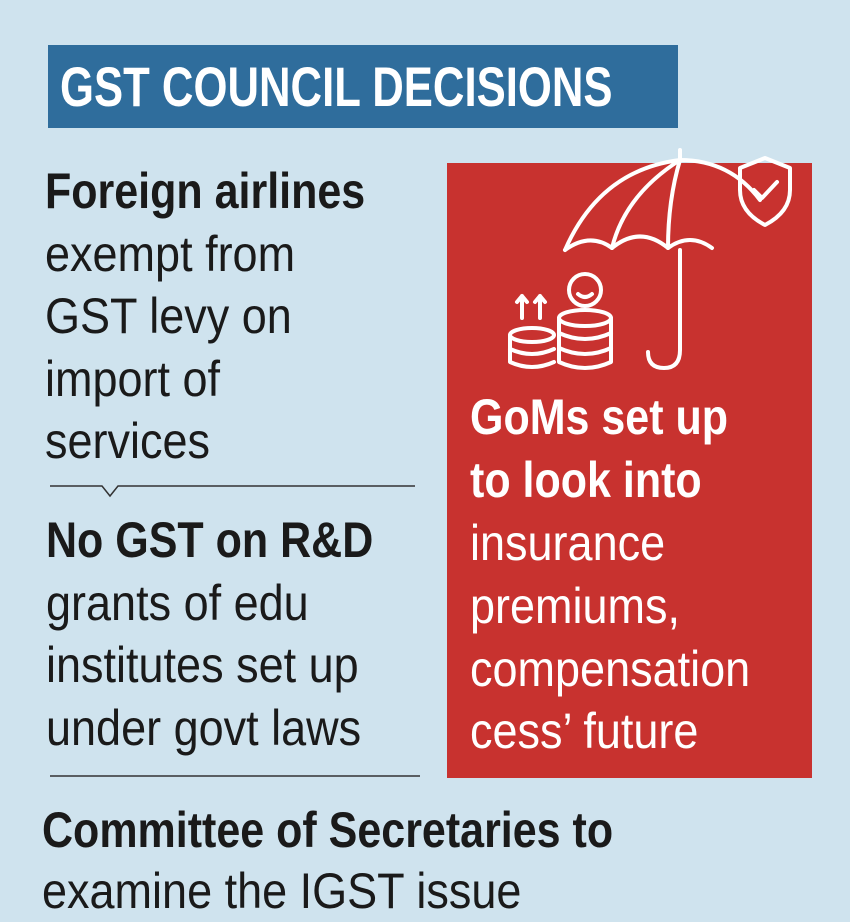  What do you see at coordinates (599, 417) in the screenshot?
I see `heading: GoMs set up` at bounding box center [599, 417].